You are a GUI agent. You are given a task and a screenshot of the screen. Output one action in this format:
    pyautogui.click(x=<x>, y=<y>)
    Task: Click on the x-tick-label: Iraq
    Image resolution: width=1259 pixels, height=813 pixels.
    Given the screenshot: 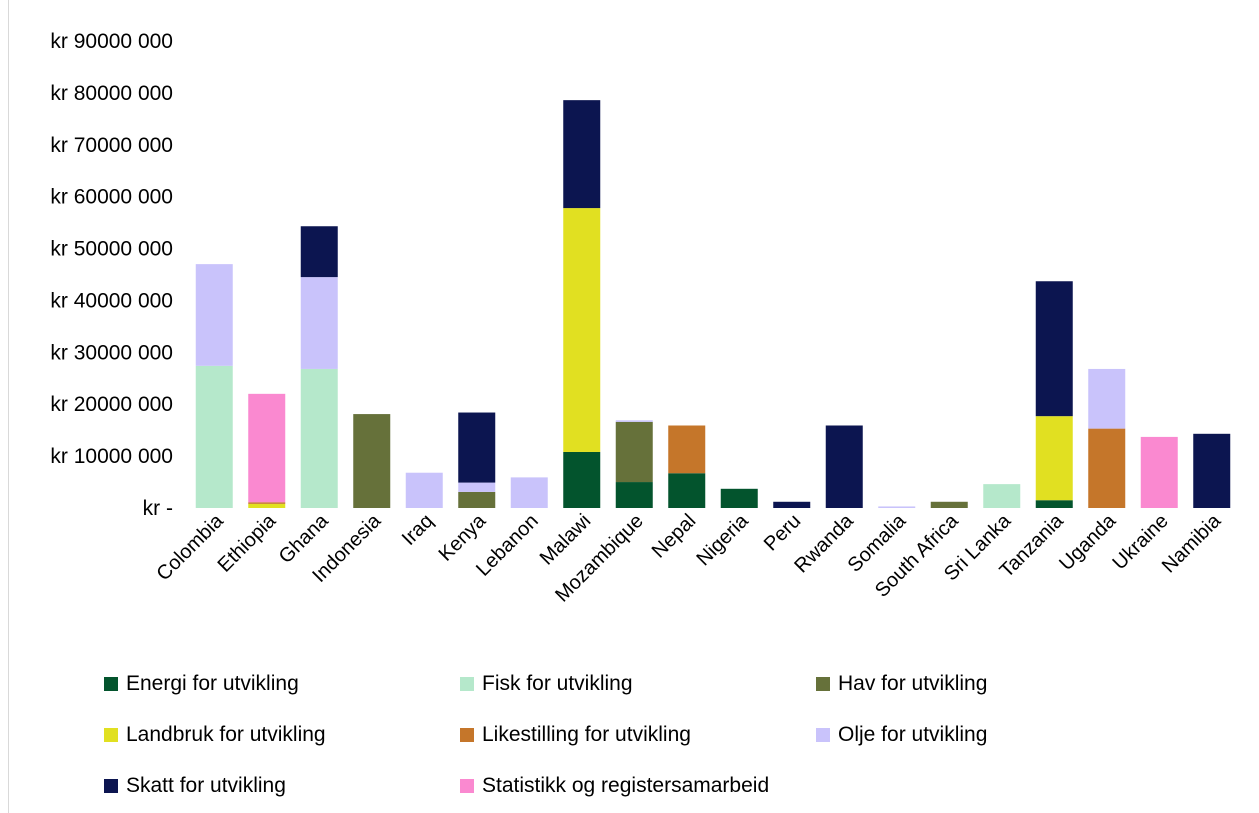 What is the action you would take?
    pyautogui.click(x=418, y=530)
    